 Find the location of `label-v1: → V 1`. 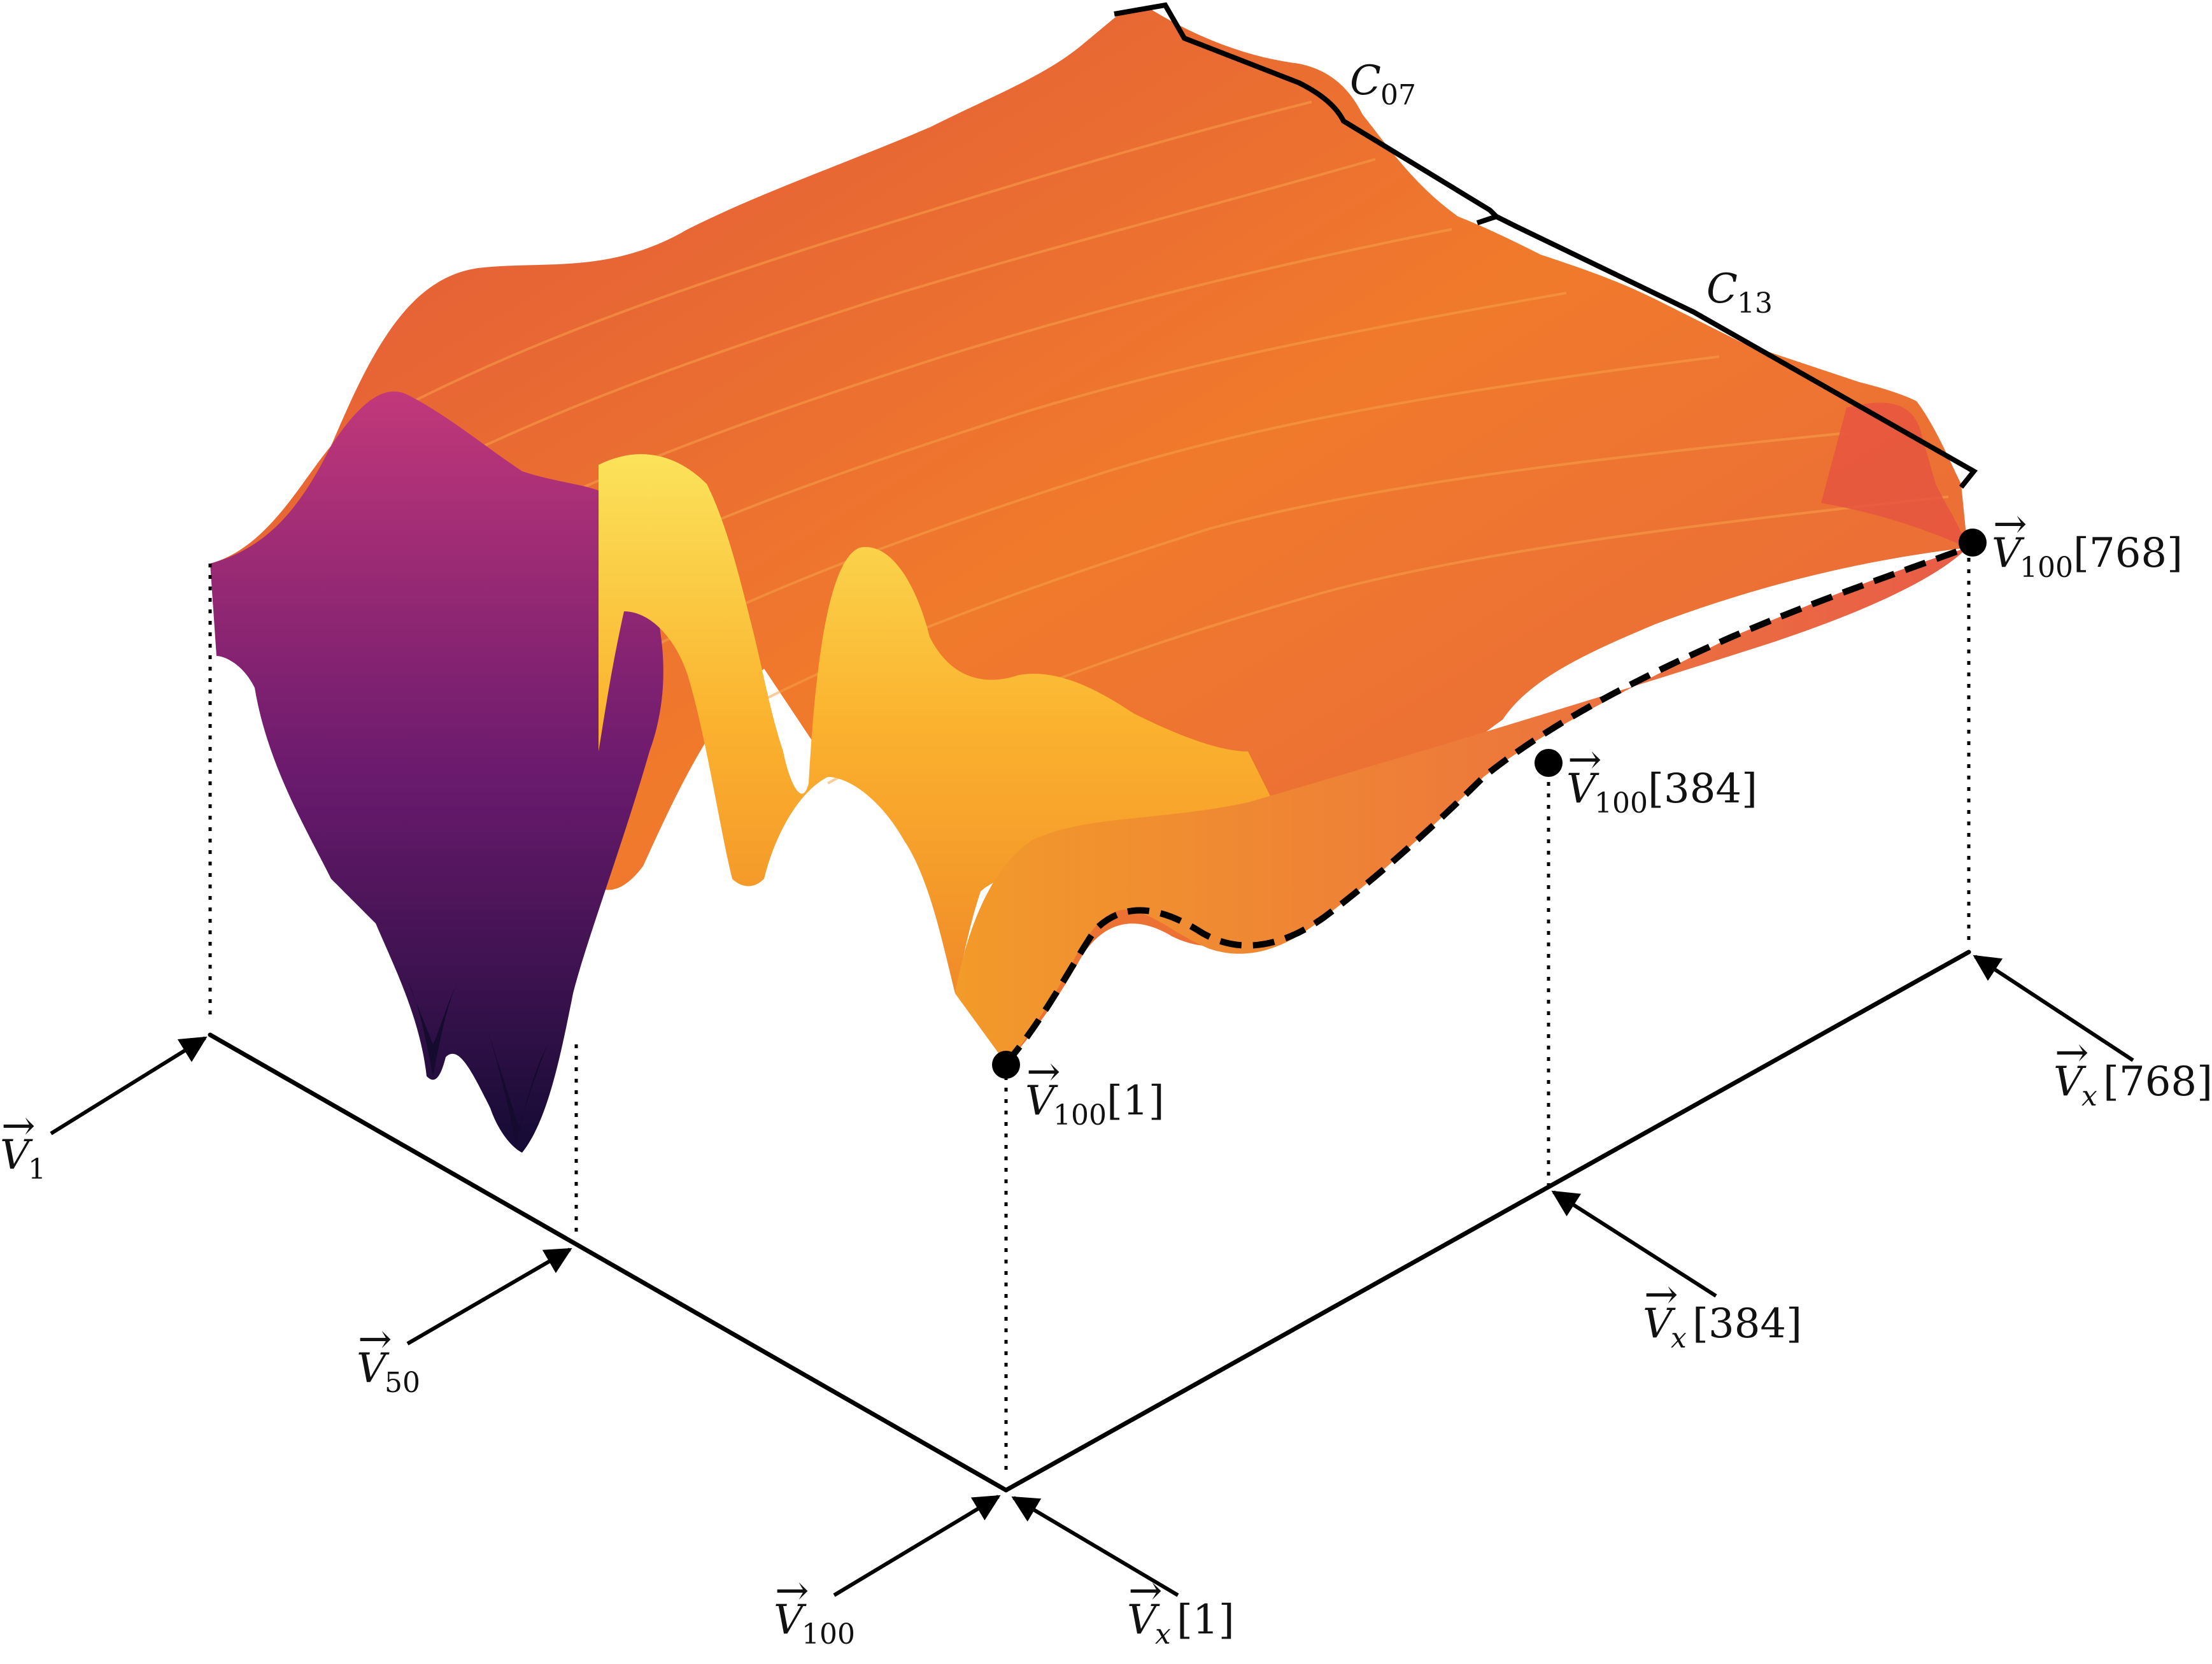

label-v1: → V 1 is located at coordinates (23, 1144).